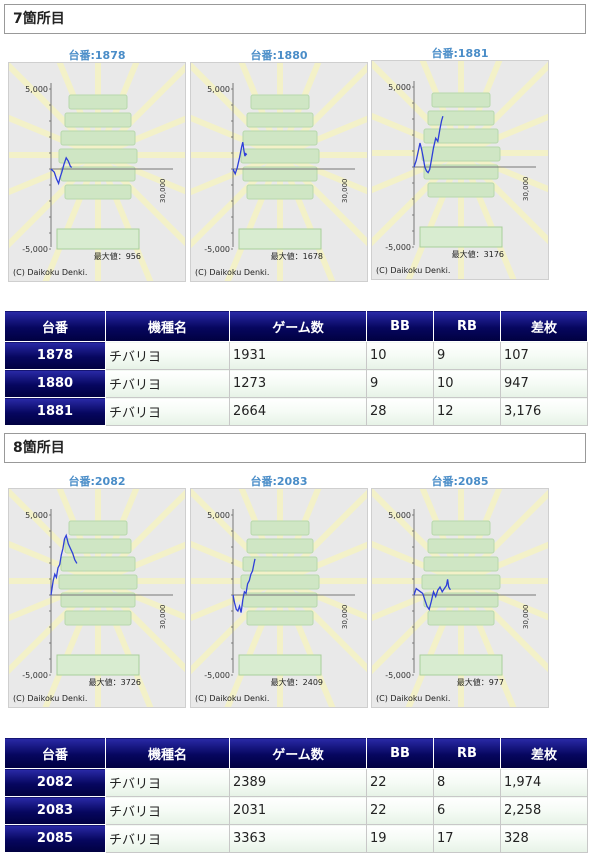 The width and height of the screenshot is (592, 856). Describe the element at coordinates (400, 383) in the screenshot. I see `cell-bb: 9` at that location.